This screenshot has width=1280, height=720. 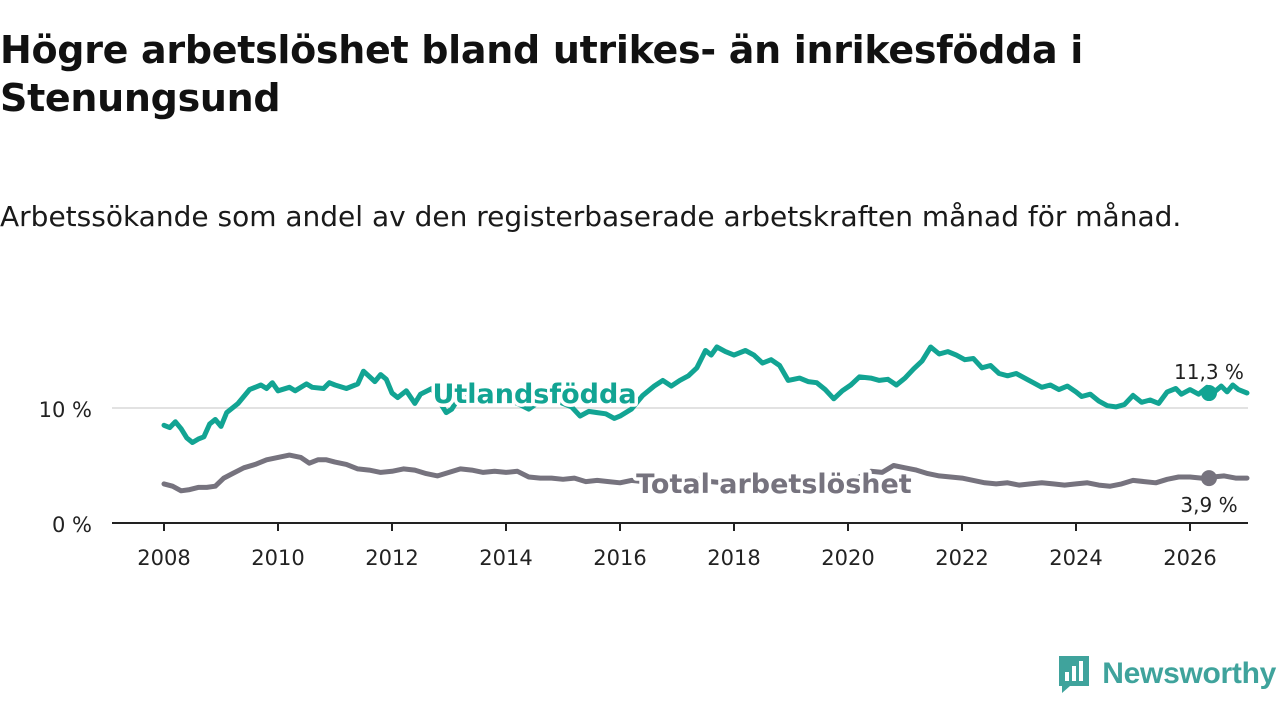 What do you see at coordinates (961, 558) in the screenshot?
I see `x-tick-label: 2022` at bounding box center [961, 558].